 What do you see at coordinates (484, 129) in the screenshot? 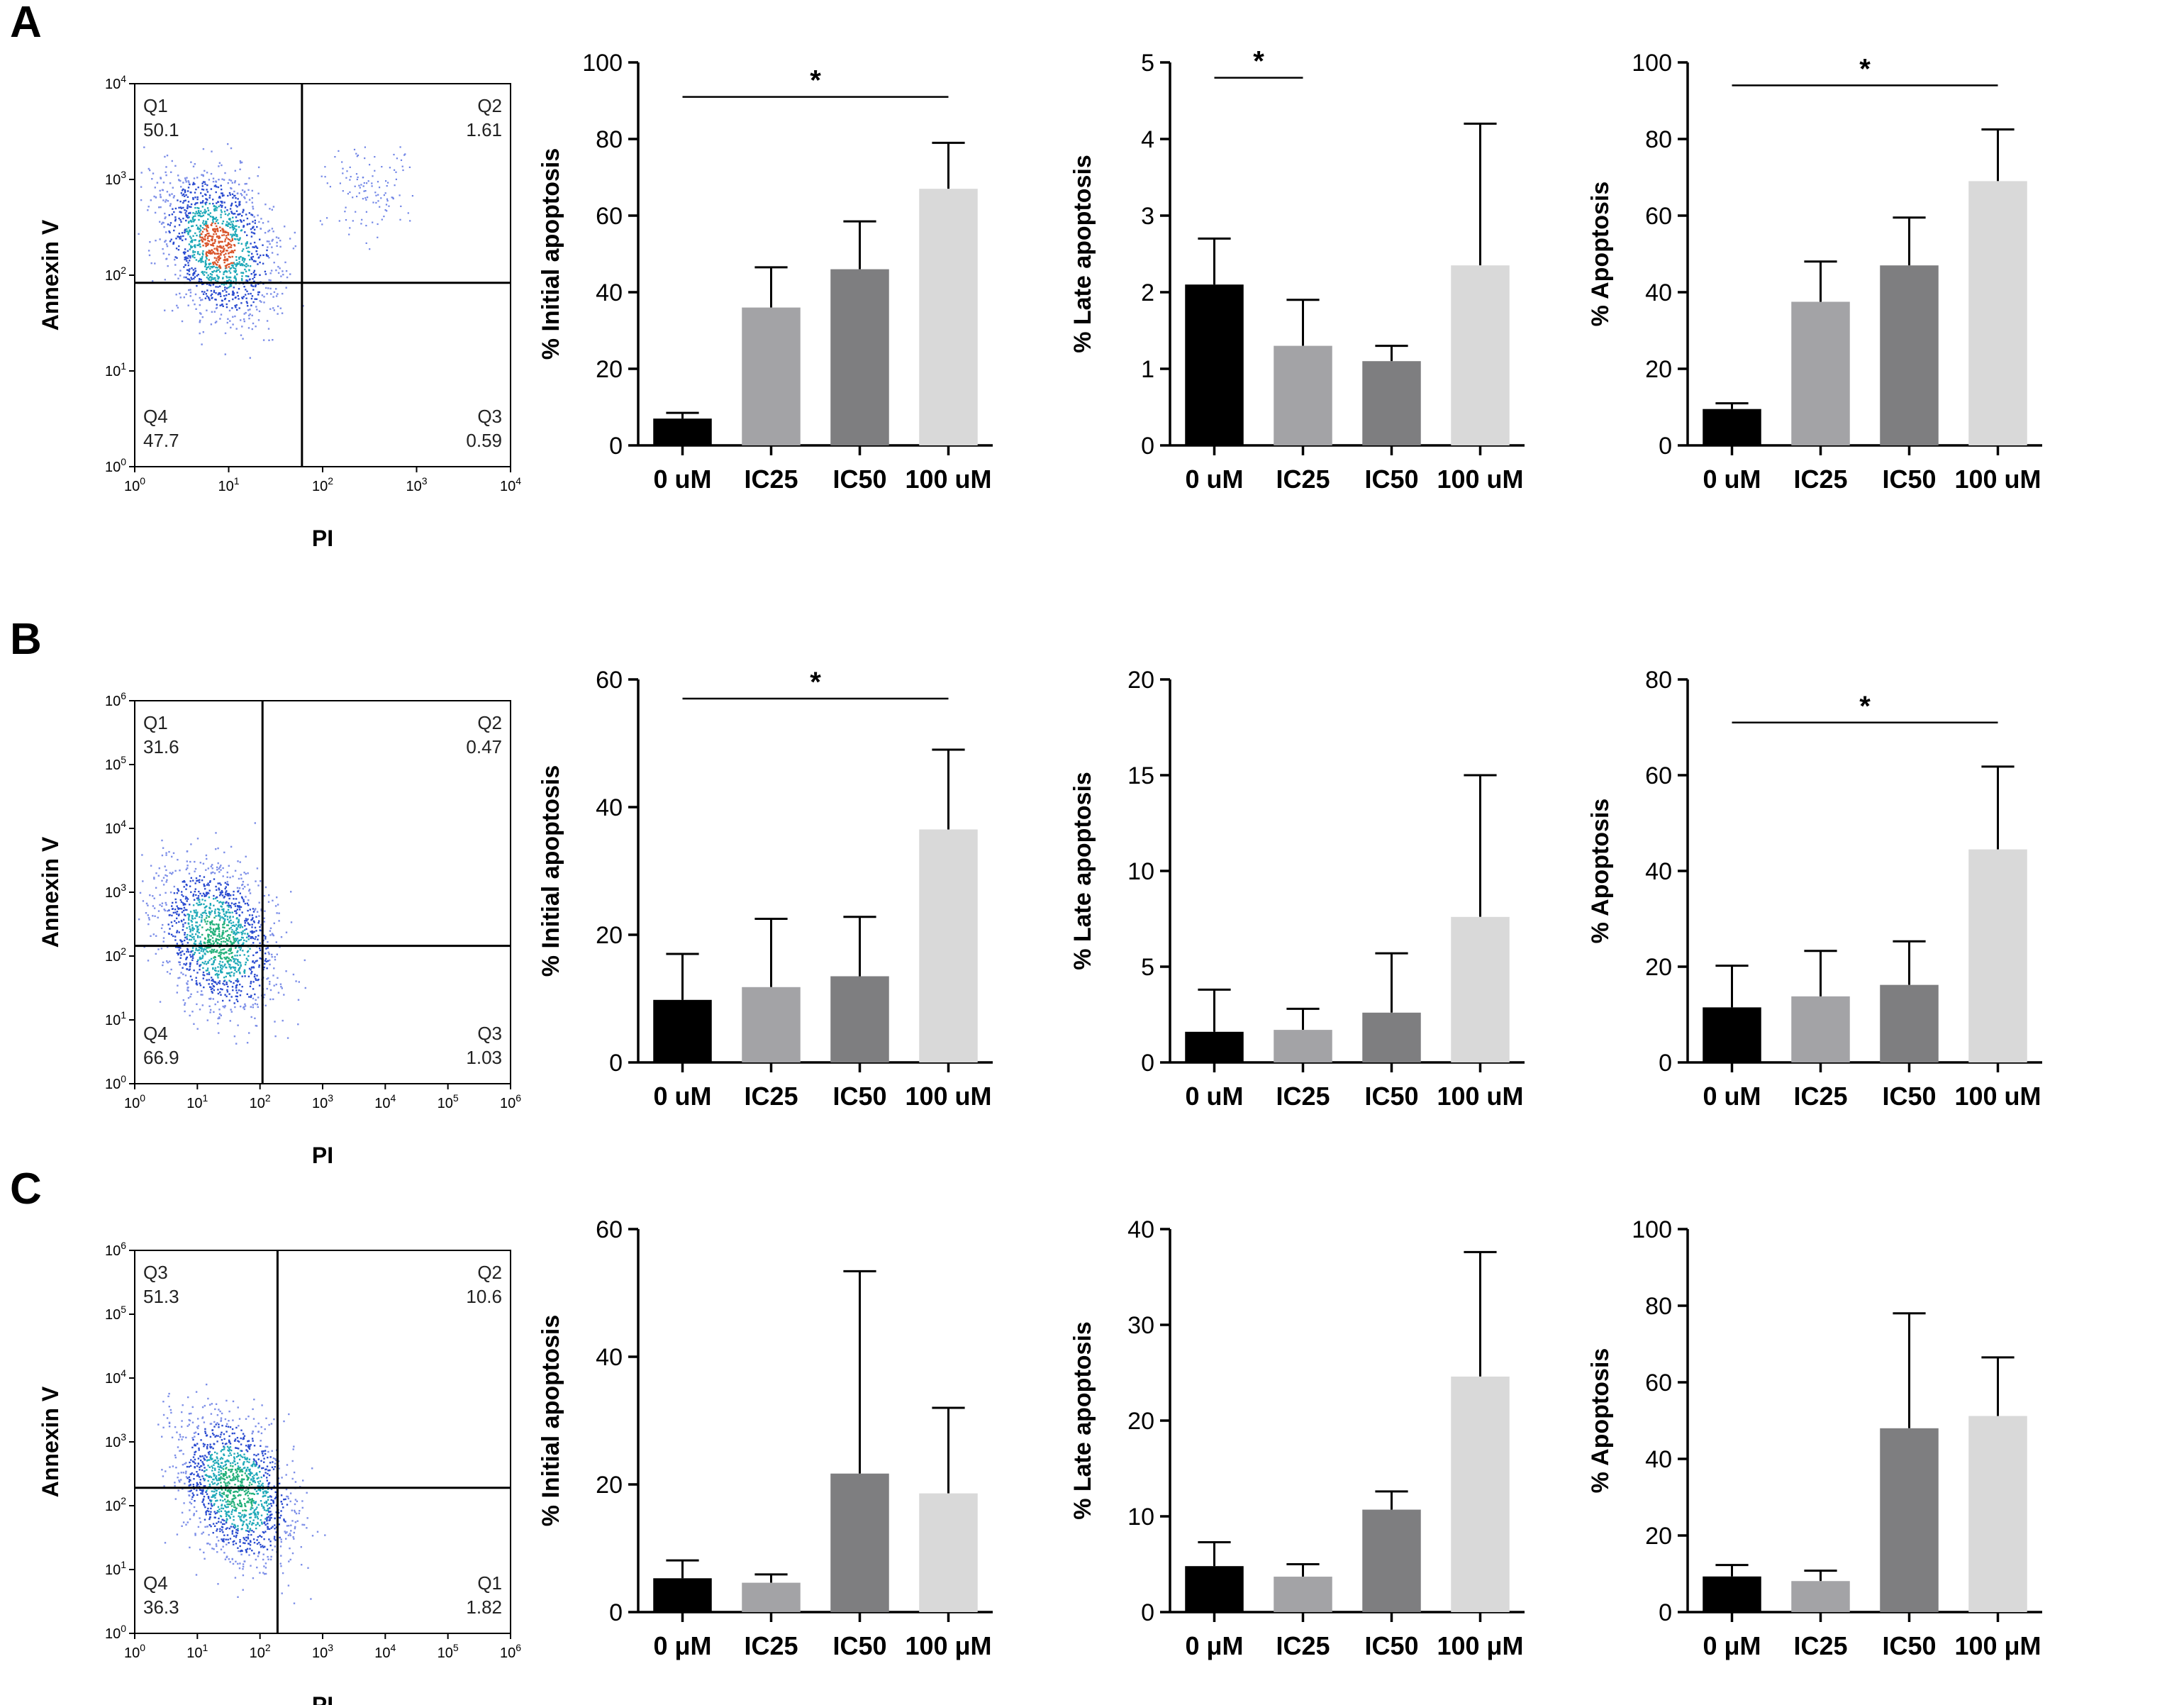
I see `quadrant-value: 1.61` at bounding box center [484, 129].